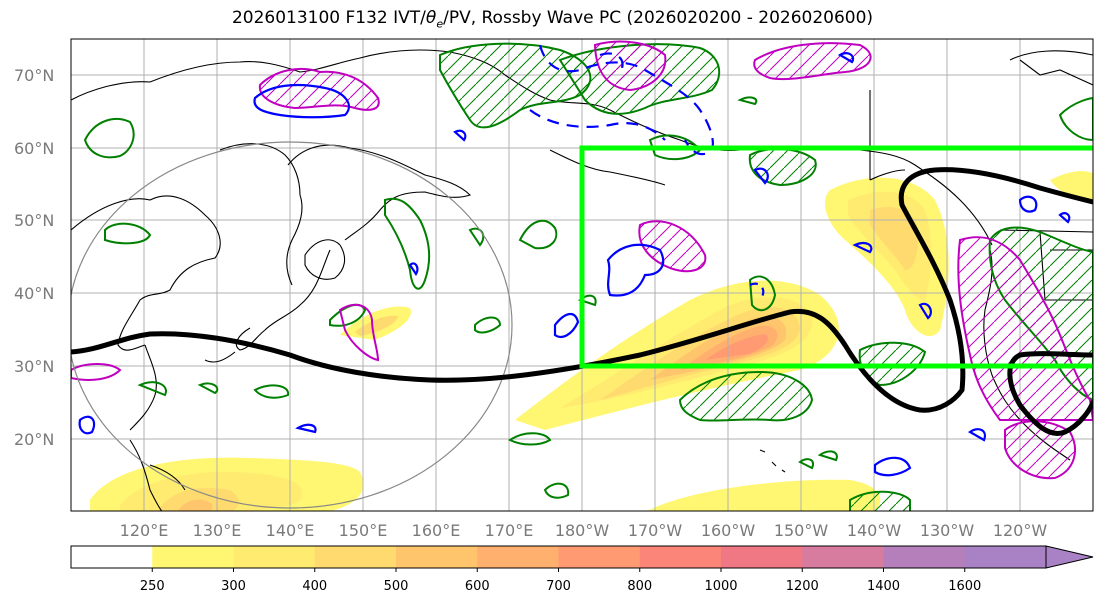  What do you see at coordinates (34, 220) in the screenshot?
I see `lat-label-50: 50°N` at bounding box center [34, 220].